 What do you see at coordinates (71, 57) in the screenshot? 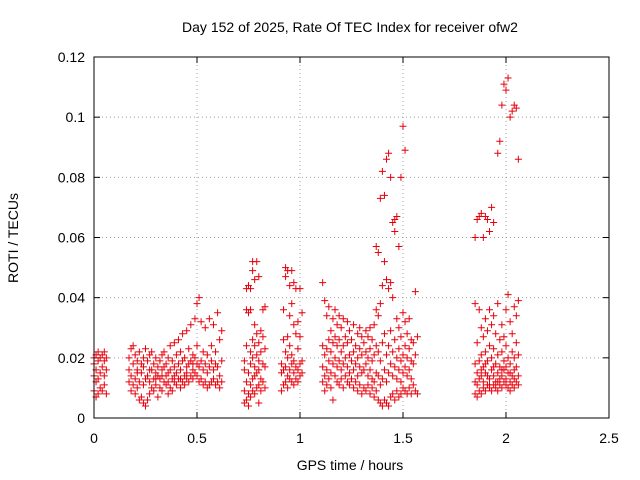
I see `y-tick-label: 0.12` at bounding box center [71, 57].